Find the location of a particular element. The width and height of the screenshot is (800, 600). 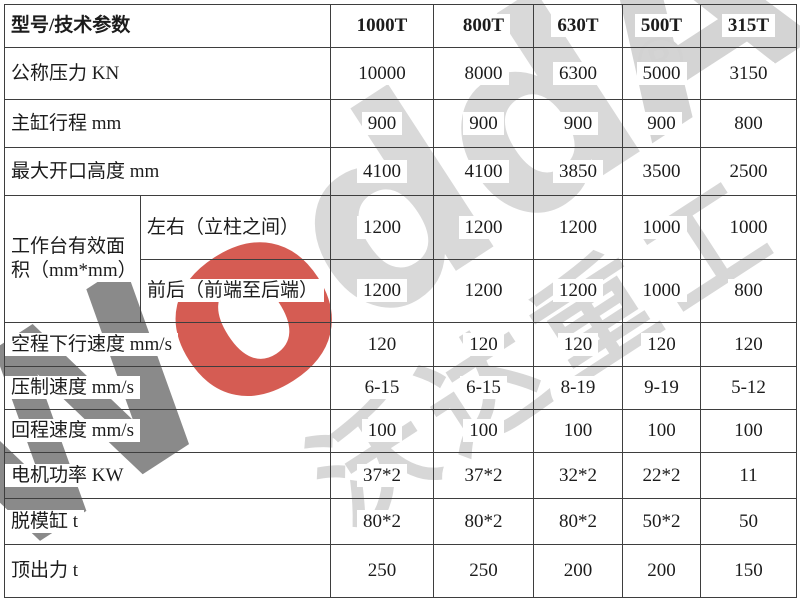

model-header-cell: 800T is located at coordinates (483, 26).